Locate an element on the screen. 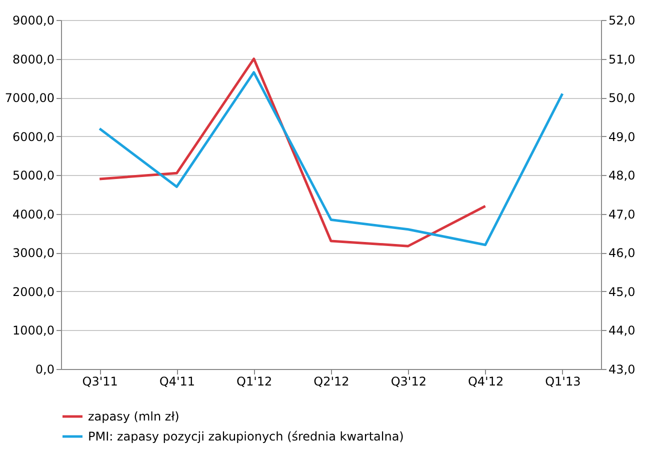 The width and height of the screenshot is (654, 457). y-tick-label: 6000,0 is located at coordinates (33, 137).